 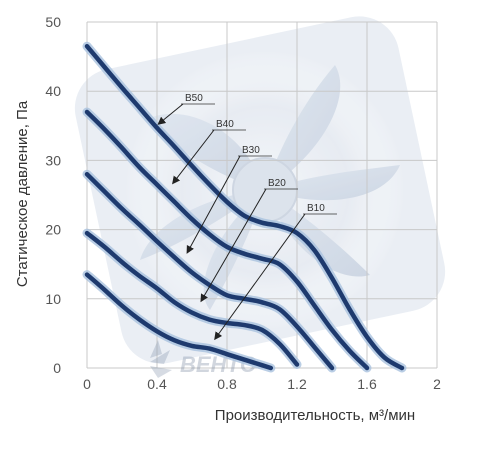 I want to click on callout-b10: B10, so click(x=275, y=272).